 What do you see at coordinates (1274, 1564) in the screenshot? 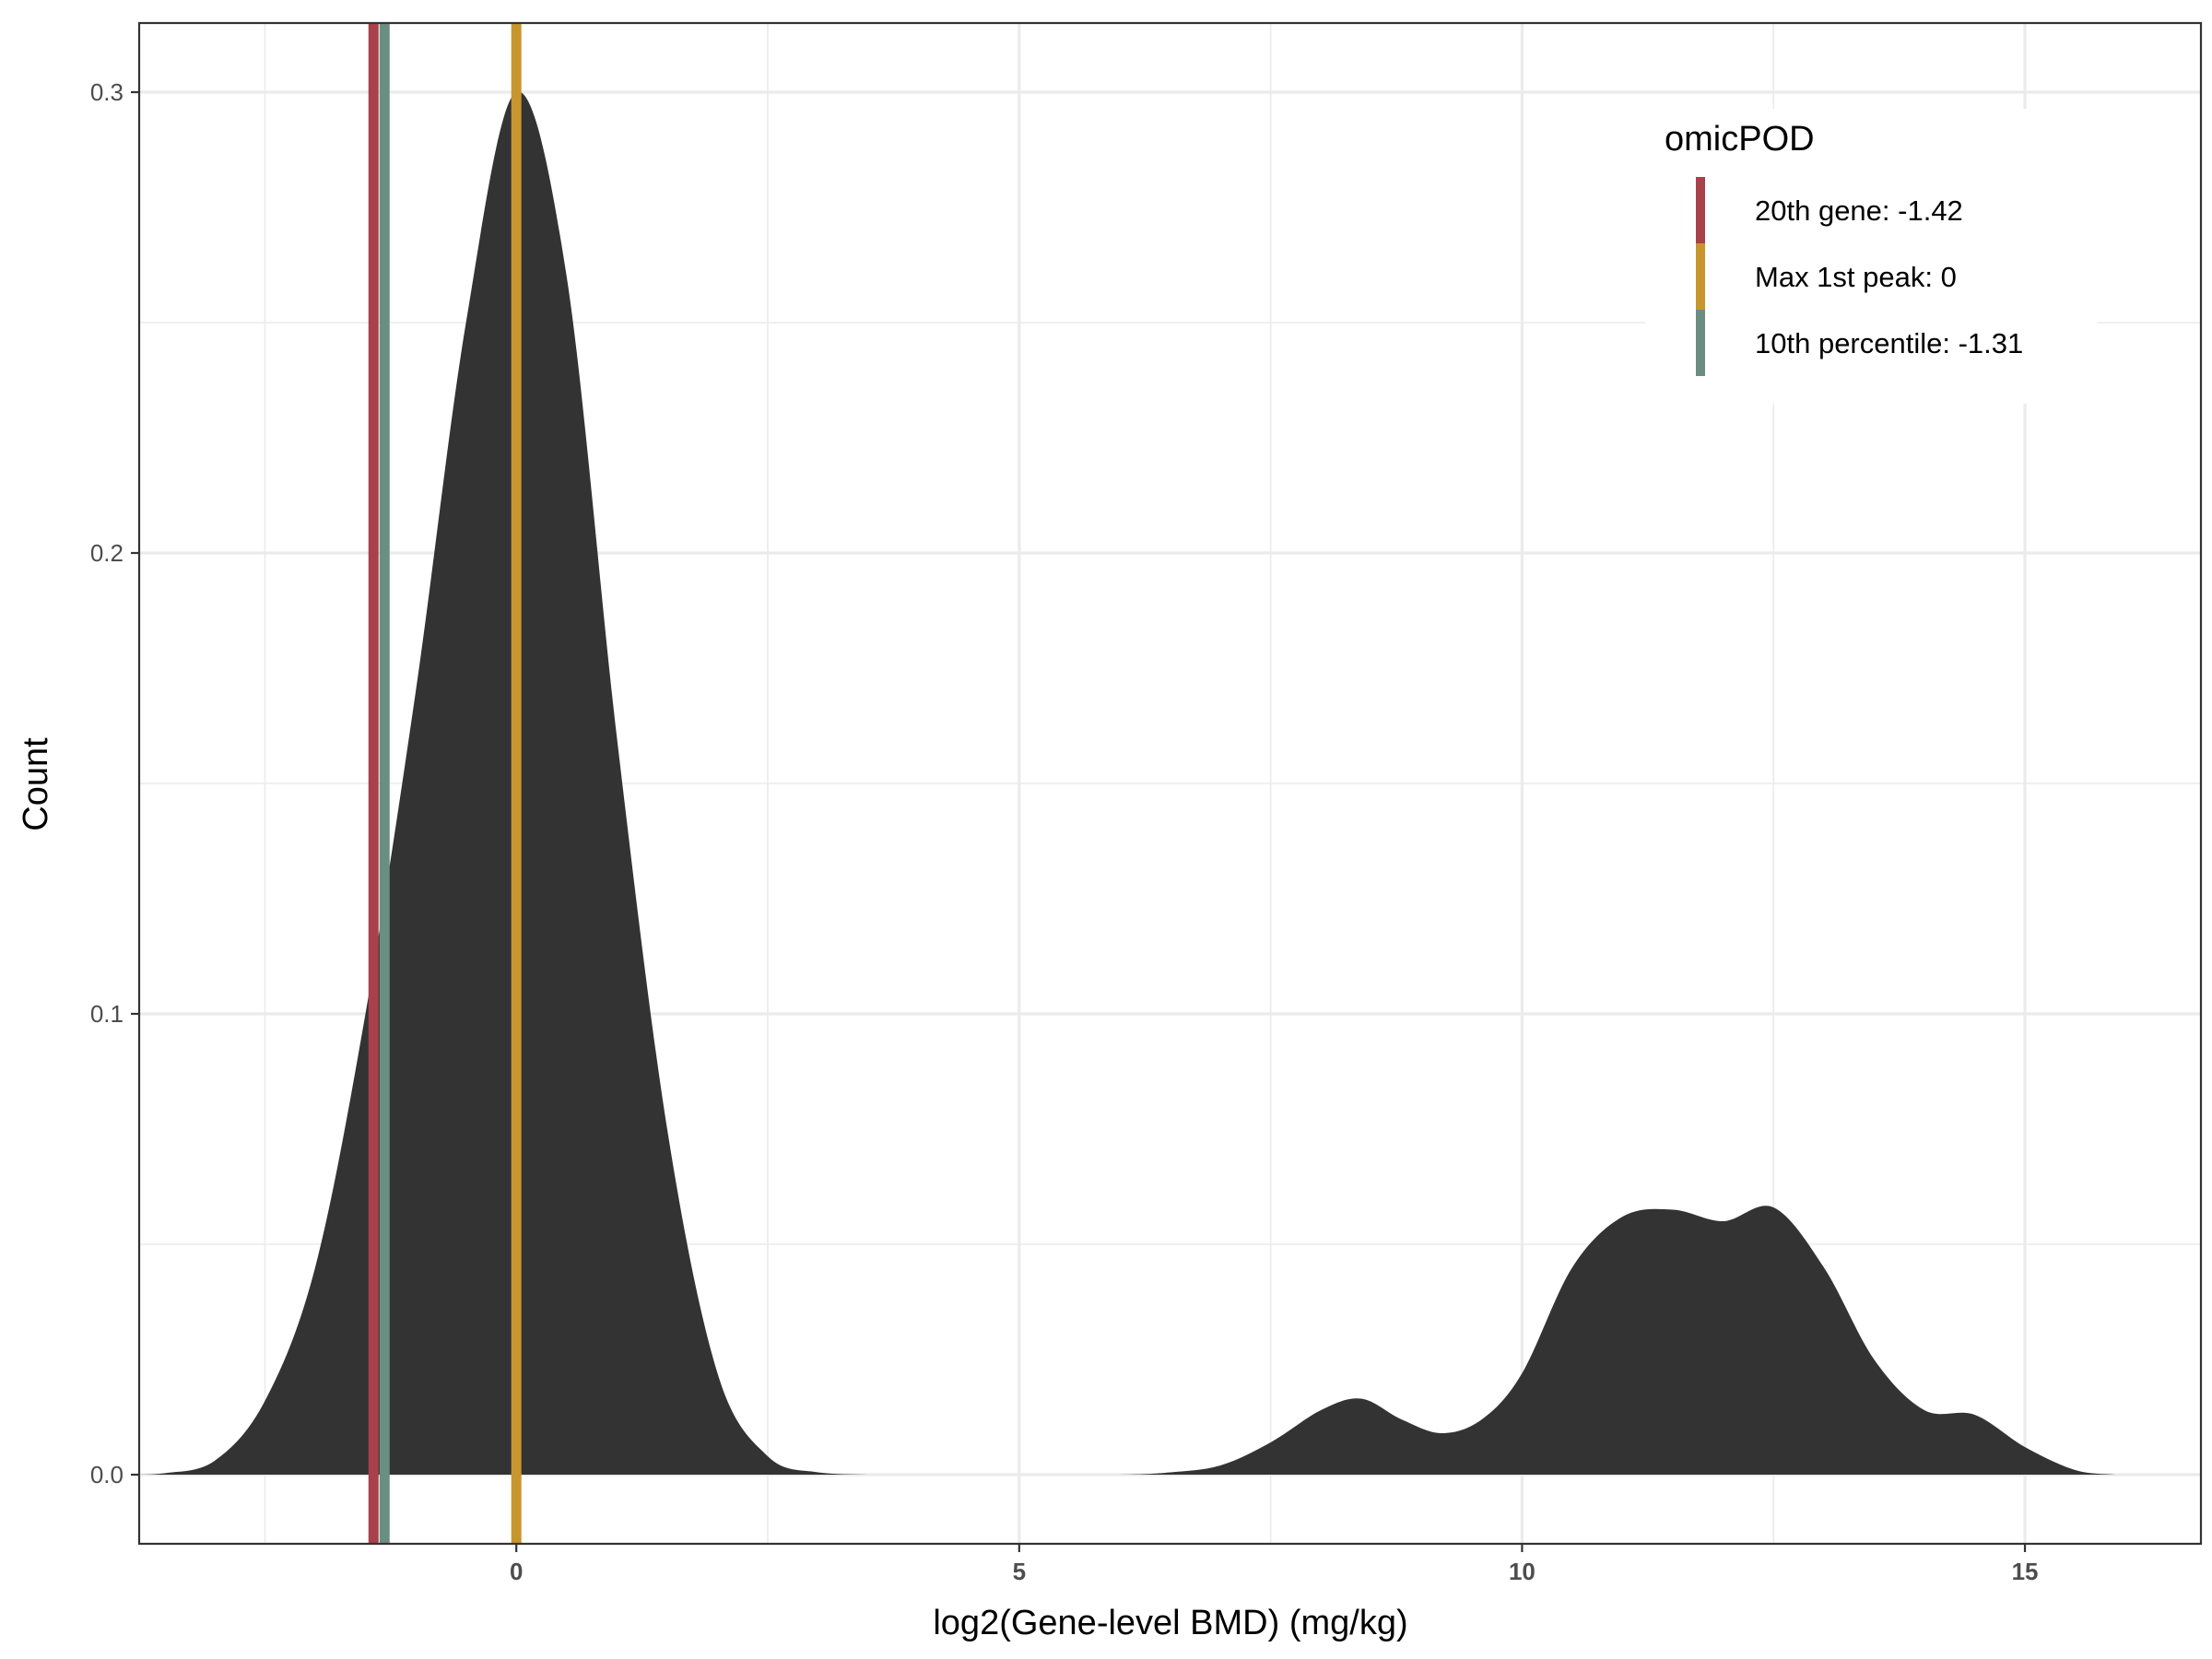
I see `x-axis: 0 5 10 15` at bounding box center [1274, 1564].